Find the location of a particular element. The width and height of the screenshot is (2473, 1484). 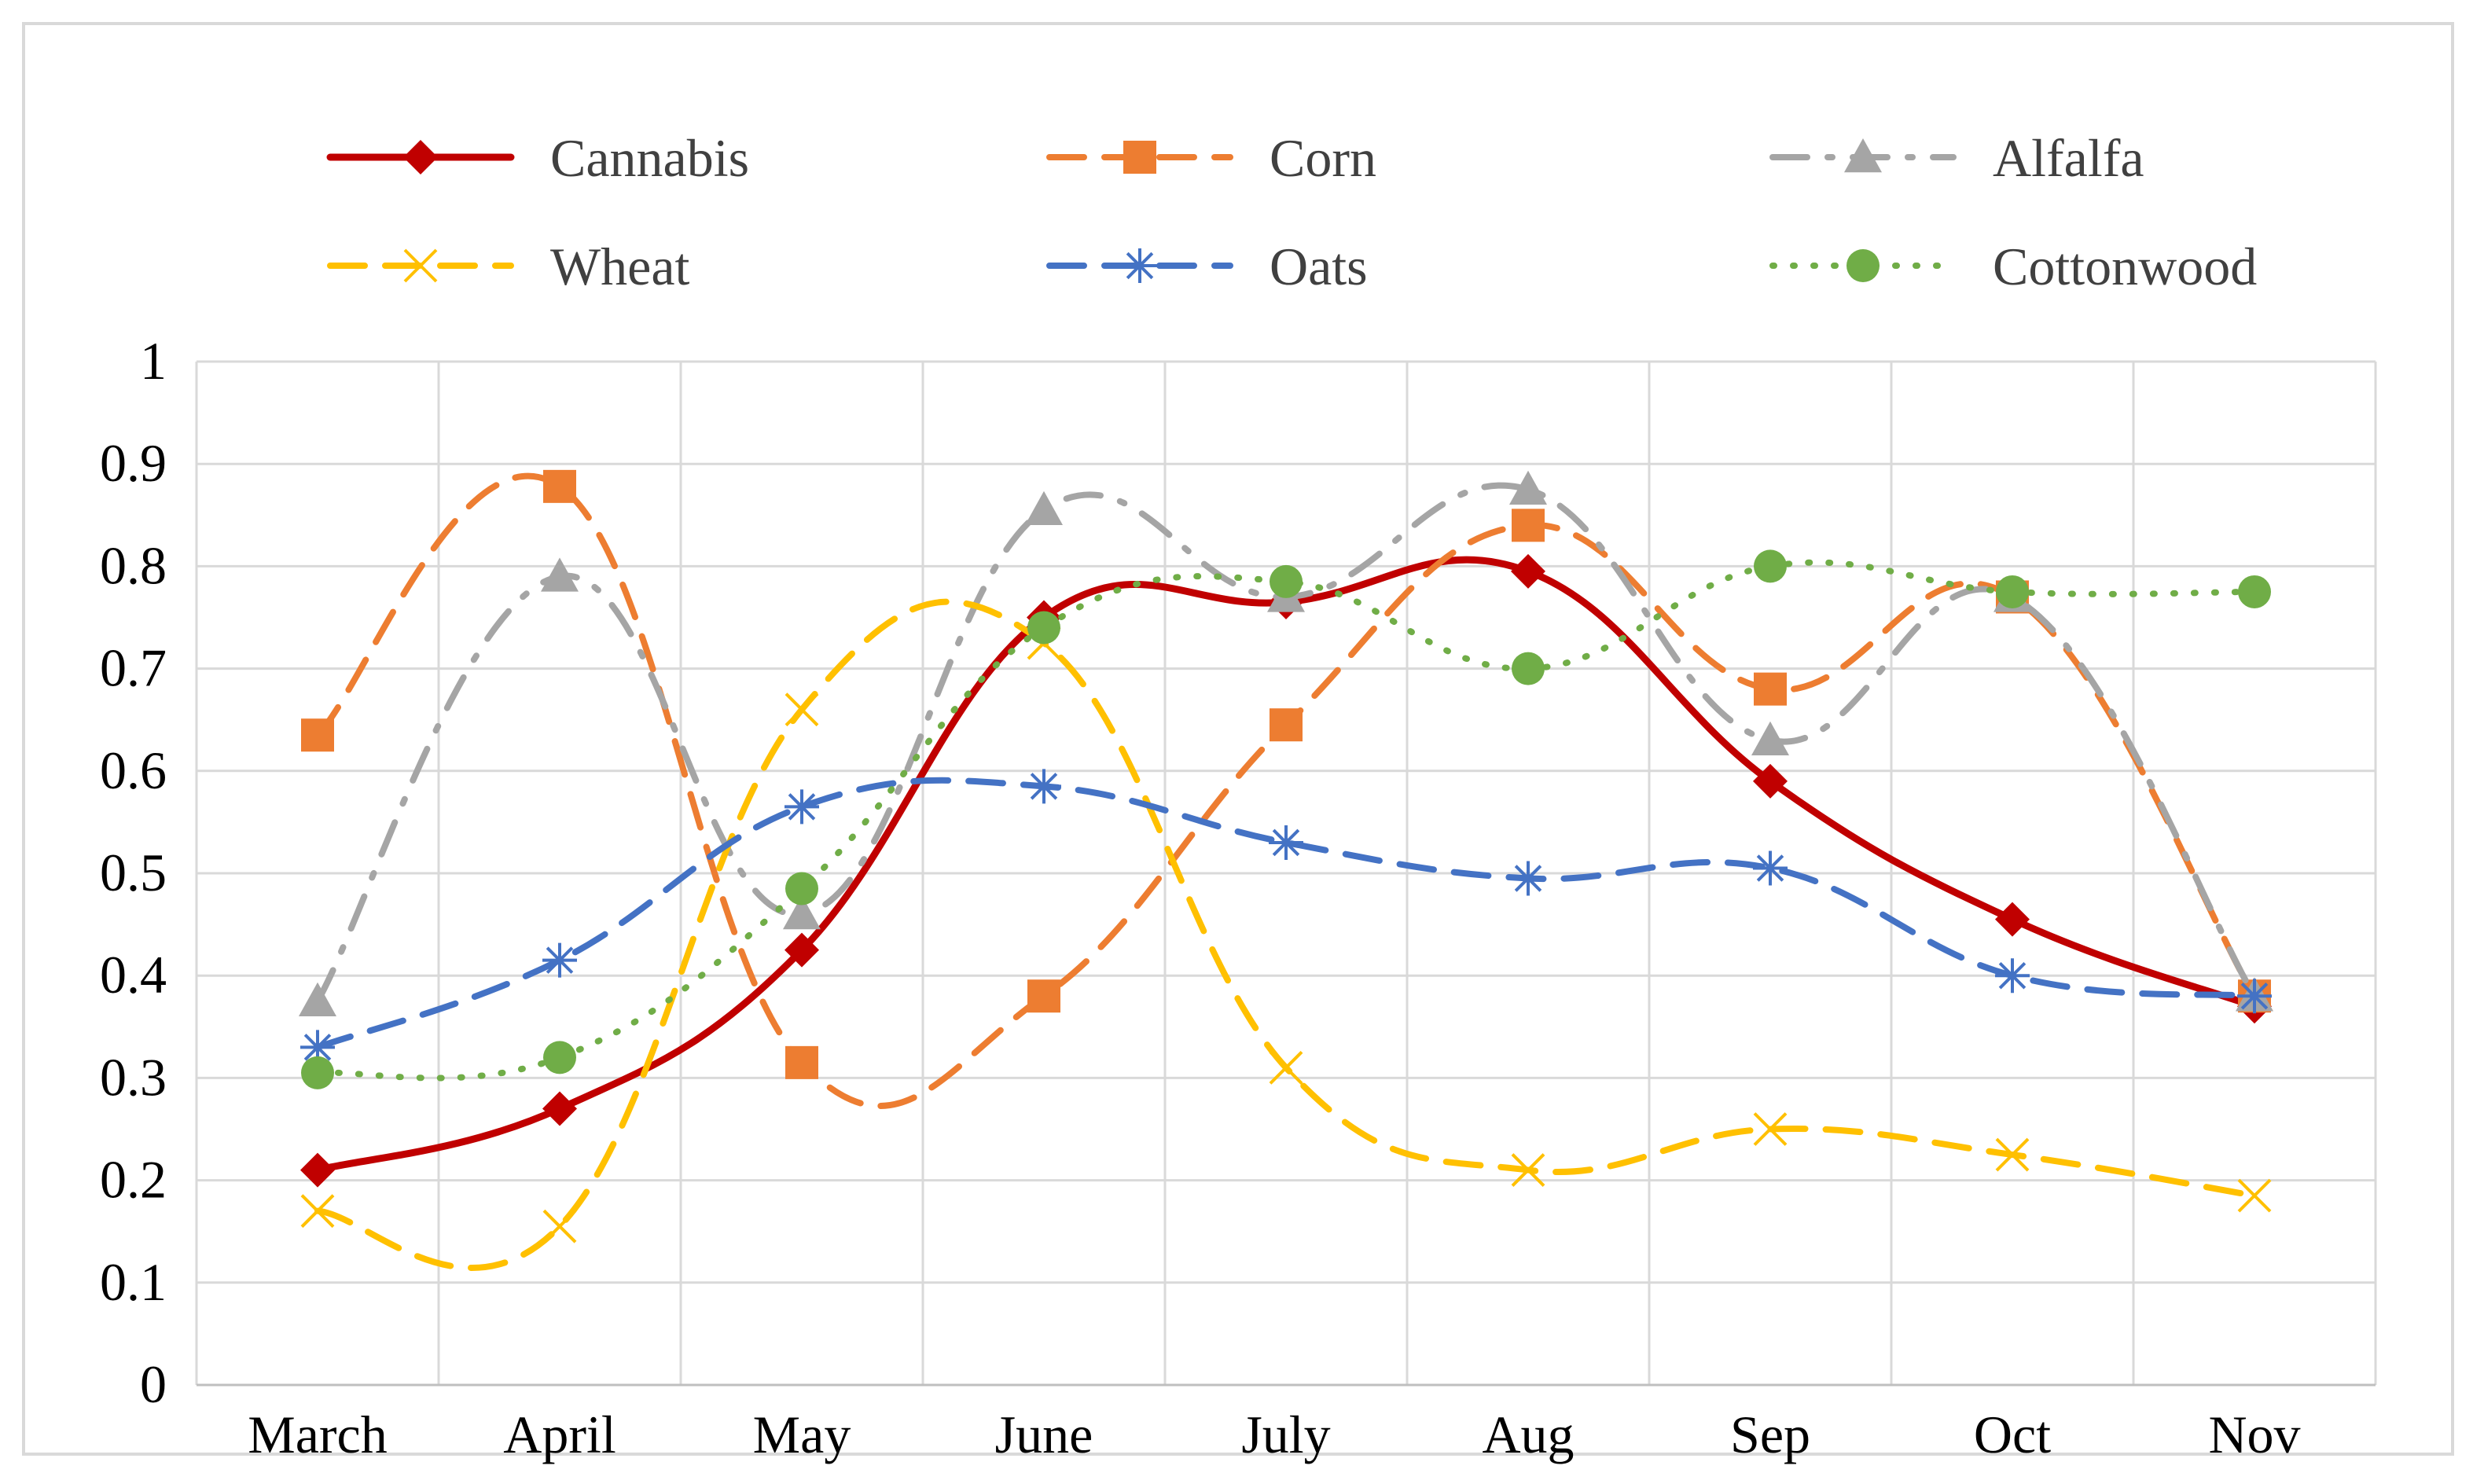

legend-marker-oats is located at coordinates (1140, 265).